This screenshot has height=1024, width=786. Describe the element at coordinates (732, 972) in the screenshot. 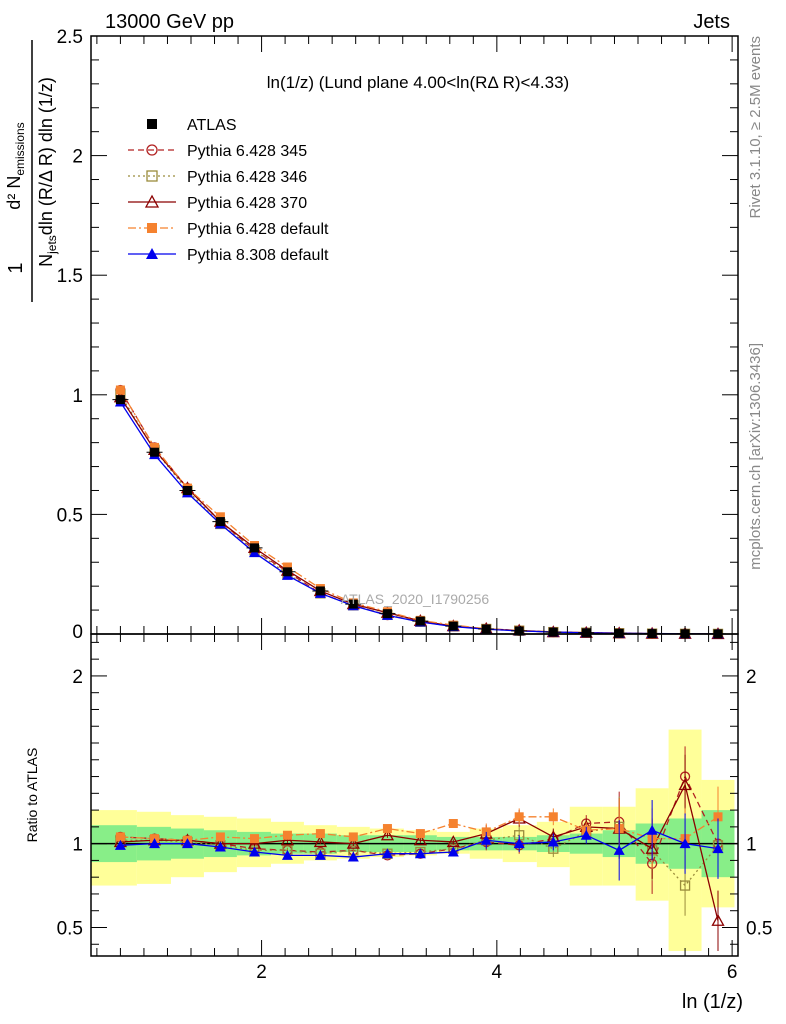

I see `x-tick-label: 6` at that location.